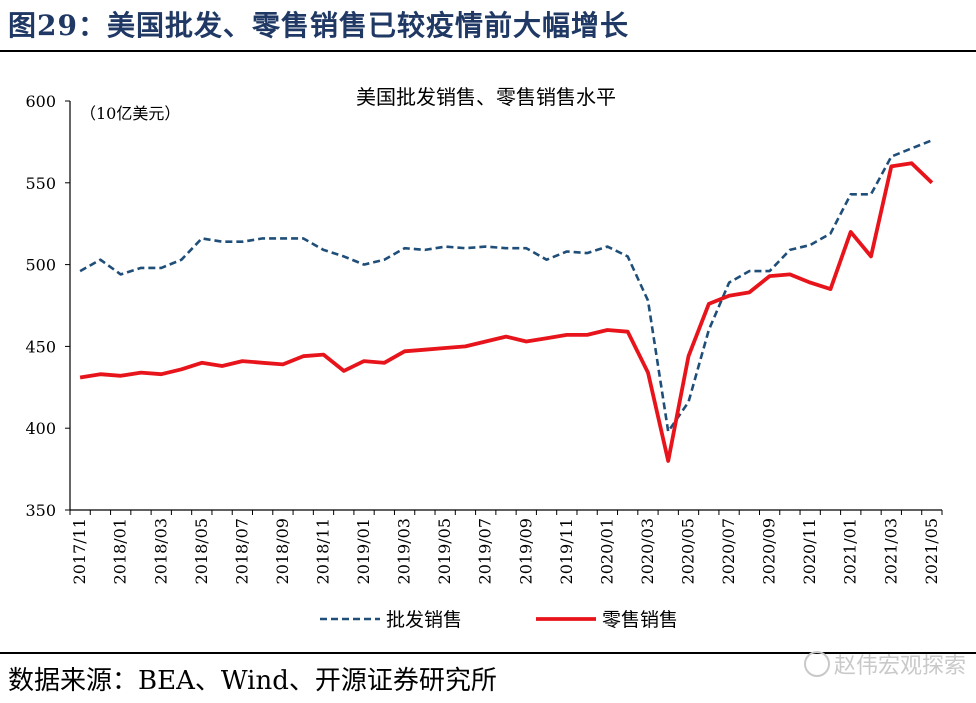  What do you see at coordinates (363, 551) in the screenshot?
I see `x-tick-label: 2019/01` at bounding box center [363, 551].